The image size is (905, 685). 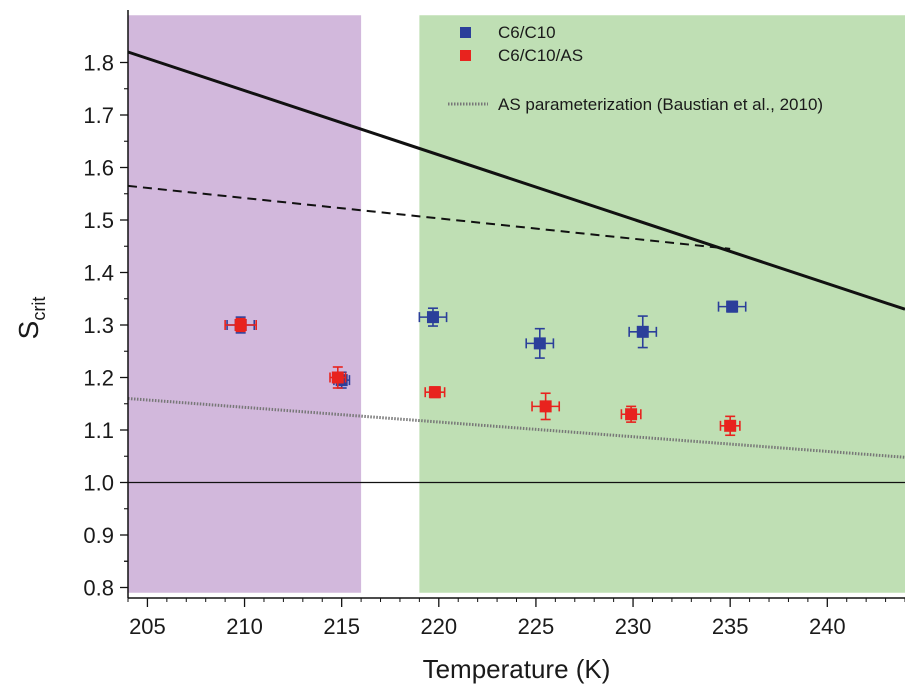 I want to click on y-tick-label: 0.8, so click(x=98, y=588).